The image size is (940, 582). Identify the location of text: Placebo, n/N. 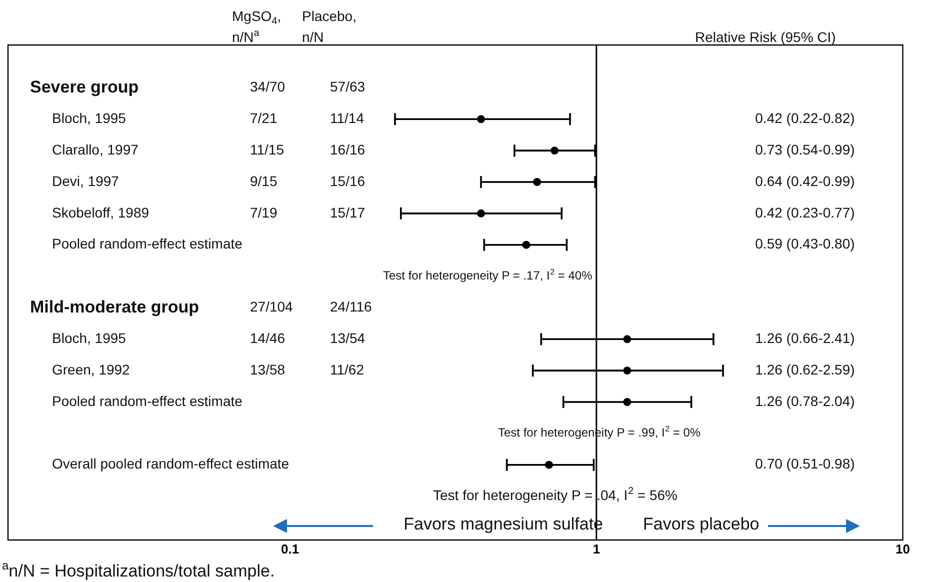
(329, 26).